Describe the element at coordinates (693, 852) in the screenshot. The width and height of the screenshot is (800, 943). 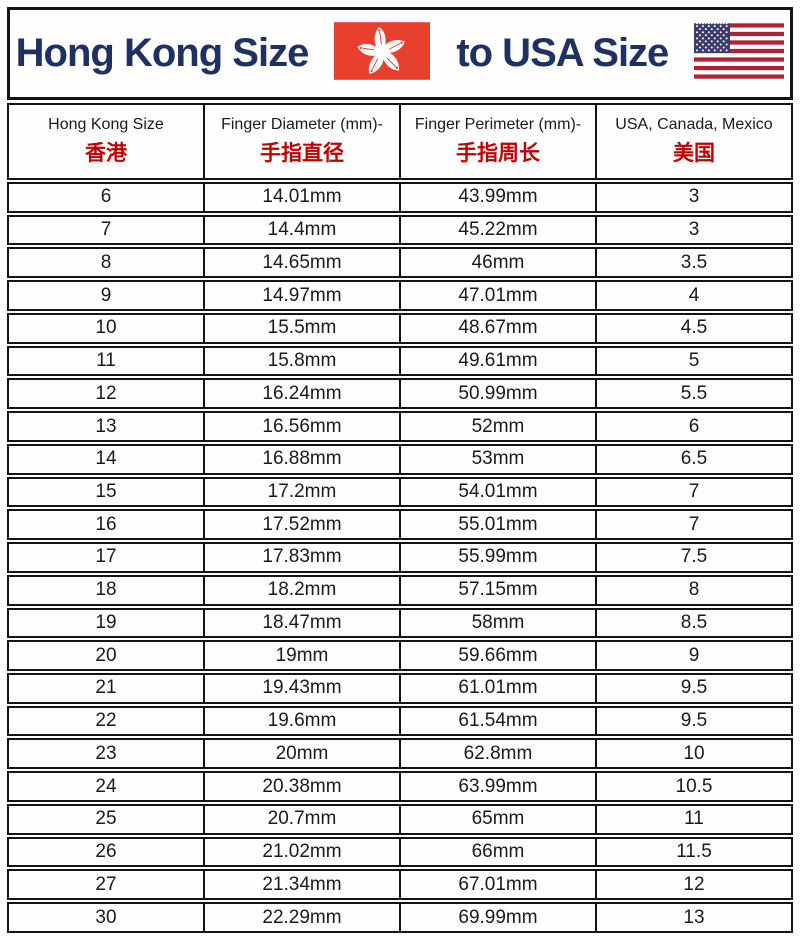
I see `table-cell: 11.5` at that location.